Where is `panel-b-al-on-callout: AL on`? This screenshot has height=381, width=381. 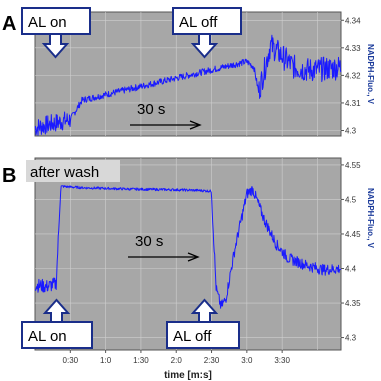 panel-b-al-on-callout: AL on is located at coordinates (57, 323).